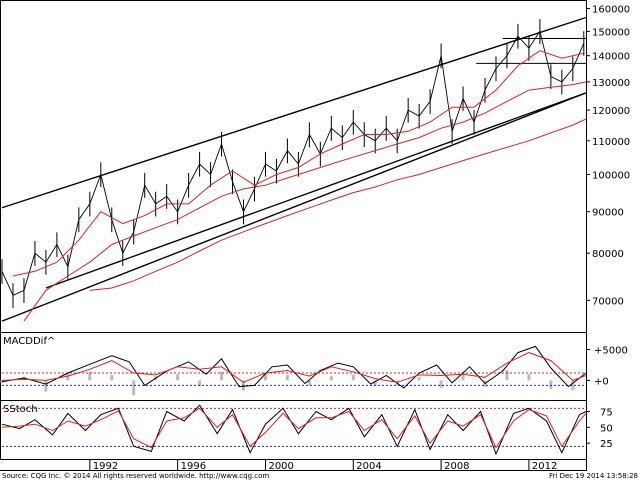 This screenshot has width=640, height=480. What do you see at coordinates (601, 381) in the screenshot?
I see `macd-tick-label: +0` at bounding box center [601, 381].